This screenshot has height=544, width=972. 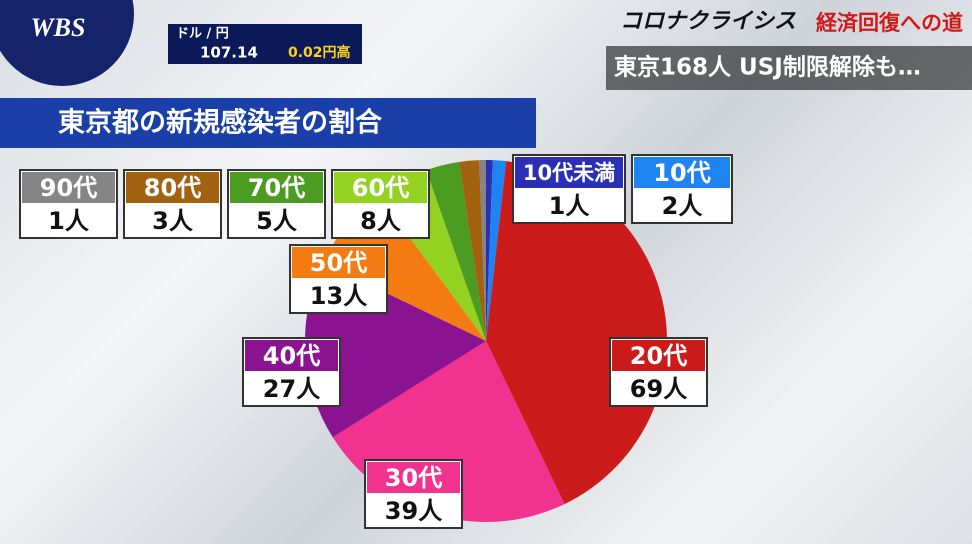 I want to click on value-label: 3人, so click(x=172, y=221).